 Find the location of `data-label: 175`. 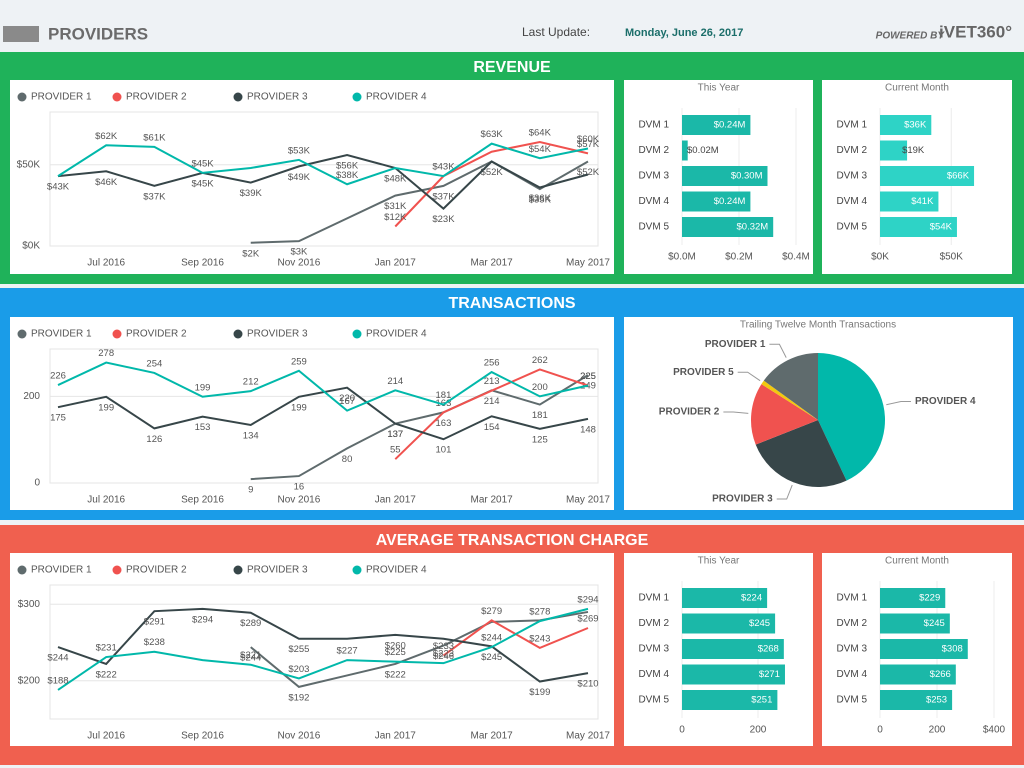

data-label: 175 is located at coordinates (58, 418).